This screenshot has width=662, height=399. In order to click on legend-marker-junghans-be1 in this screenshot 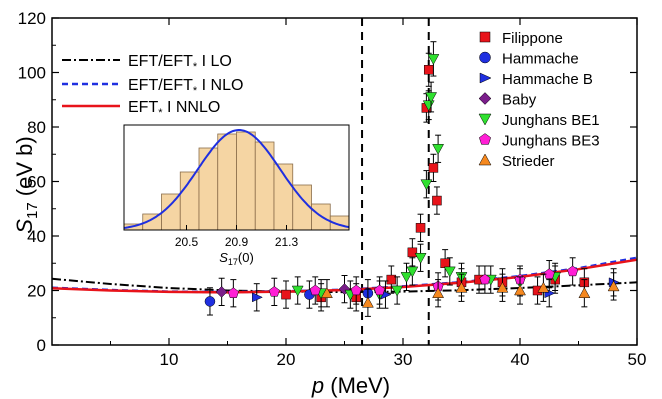, I will do `click(485, 119)`.